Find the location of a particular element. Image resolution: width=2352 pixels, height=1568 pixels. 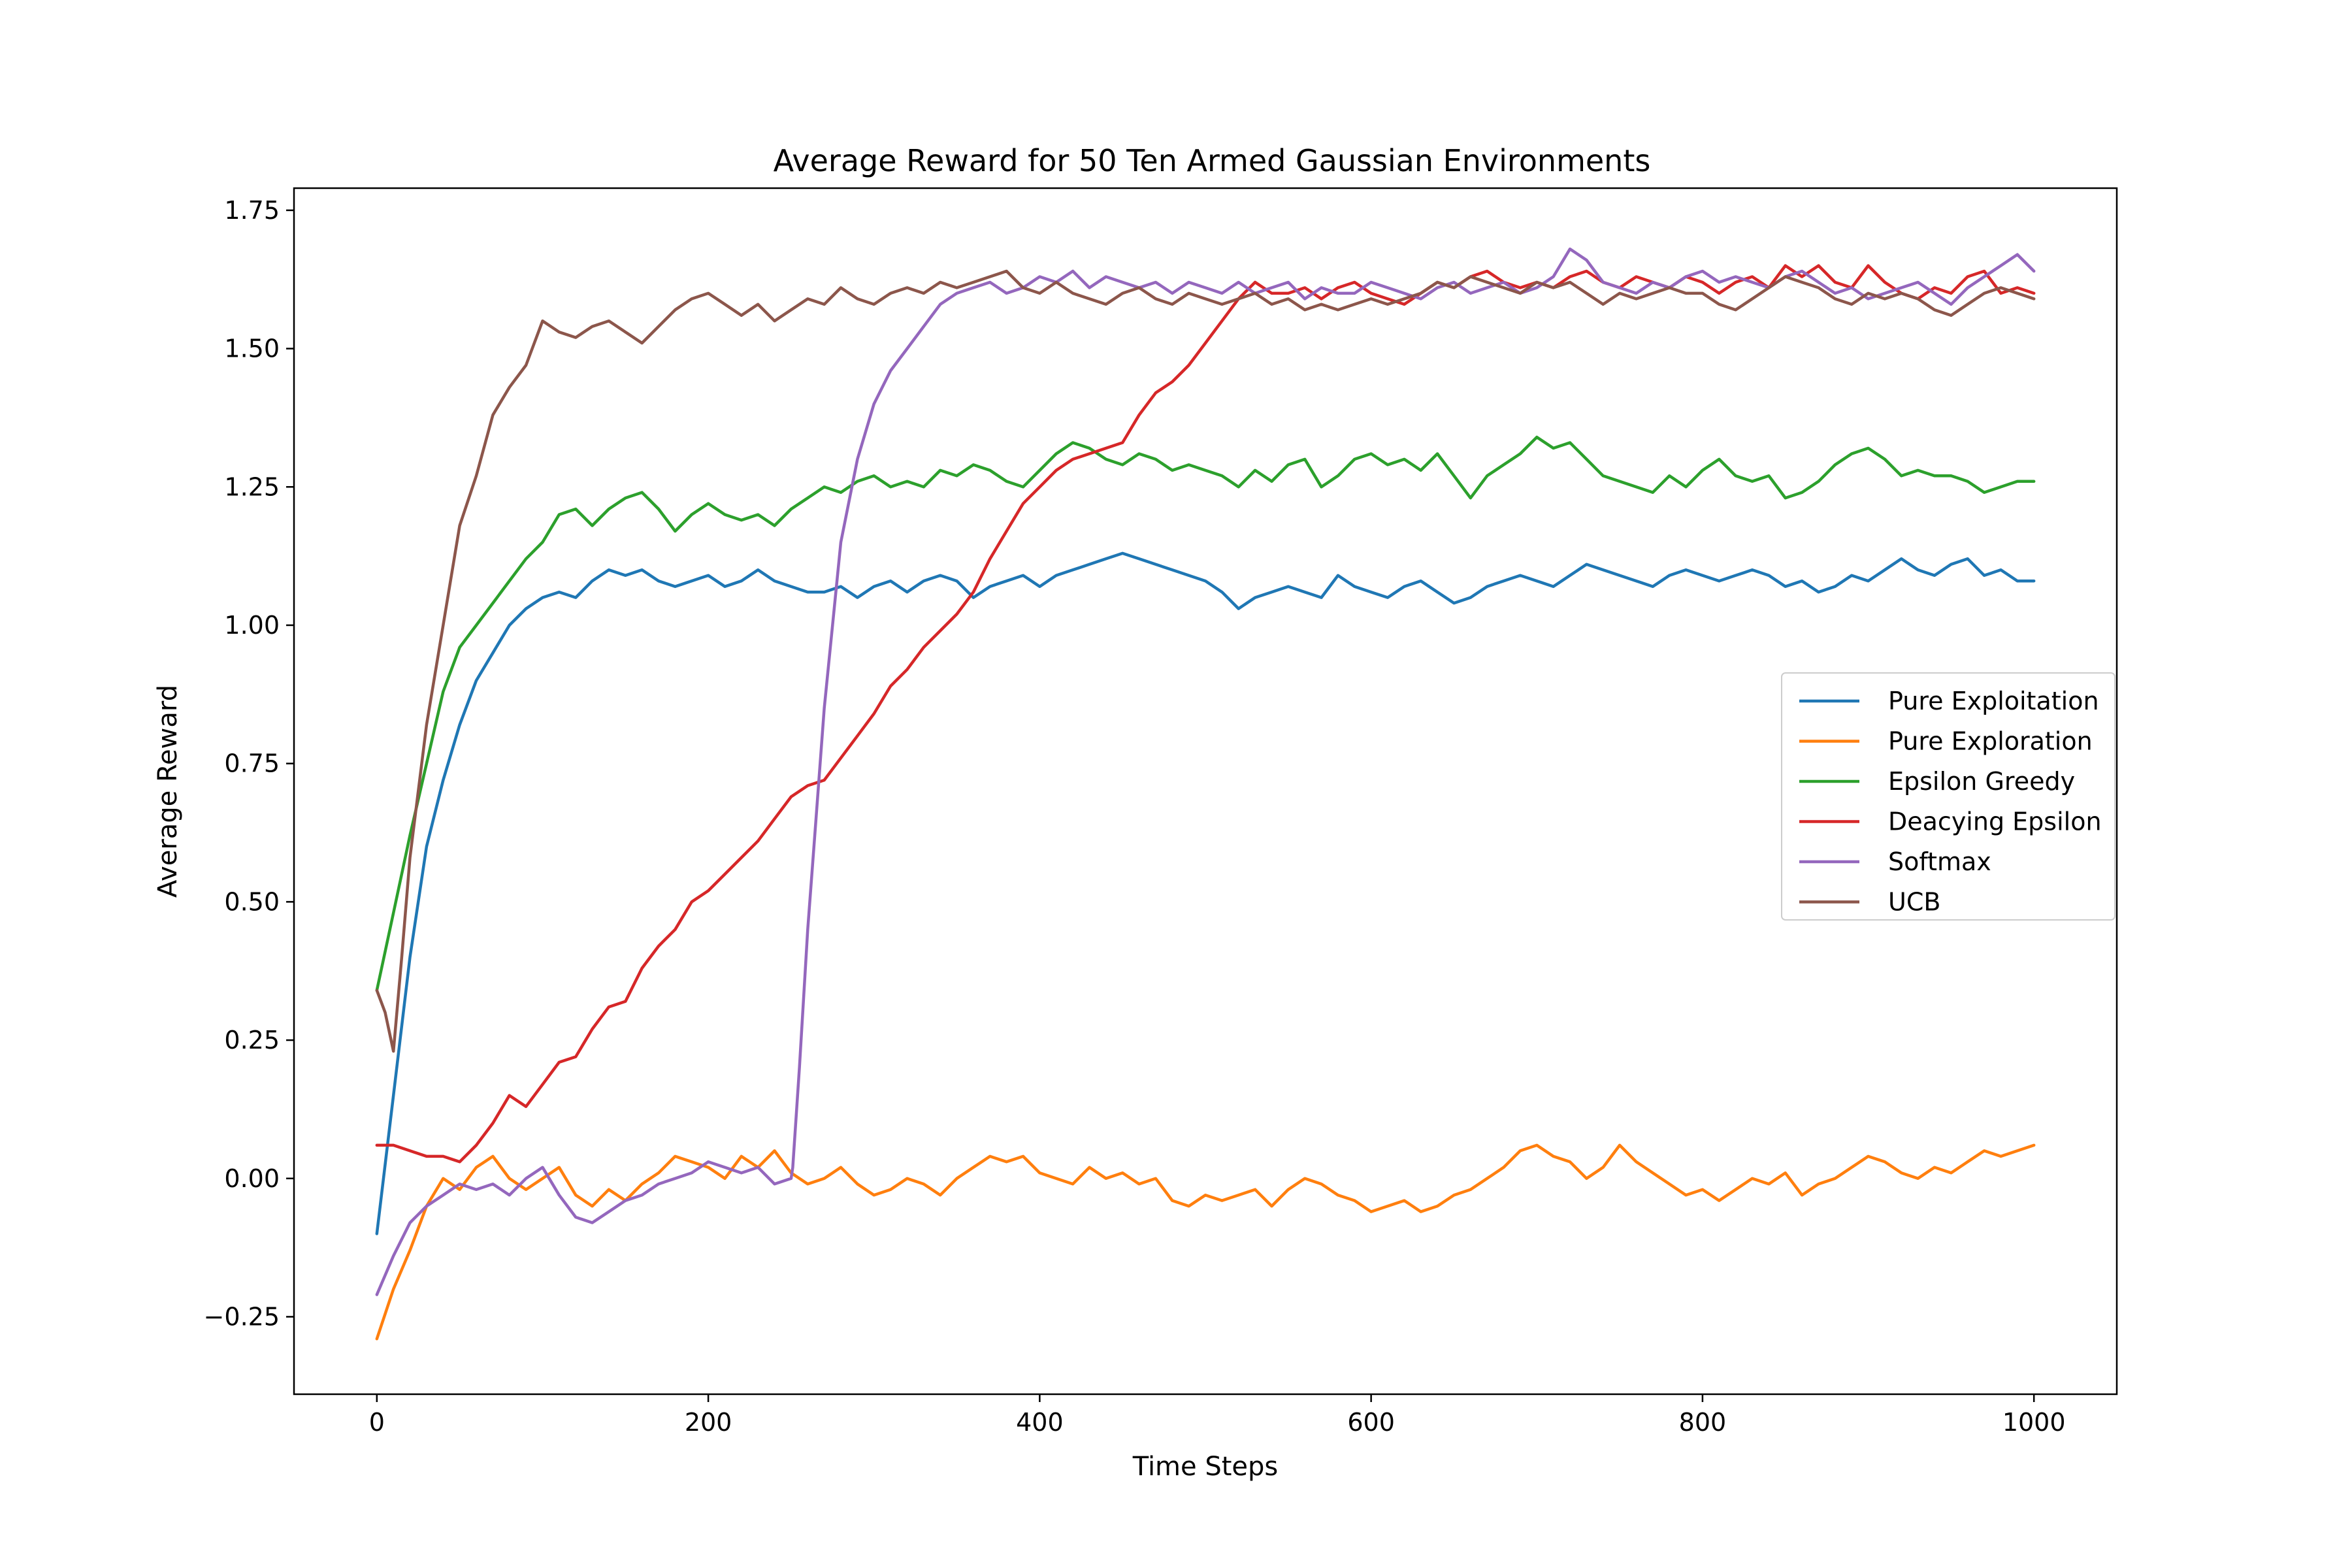

x-tick-label: 200 is located at coordinates (708, 1422).